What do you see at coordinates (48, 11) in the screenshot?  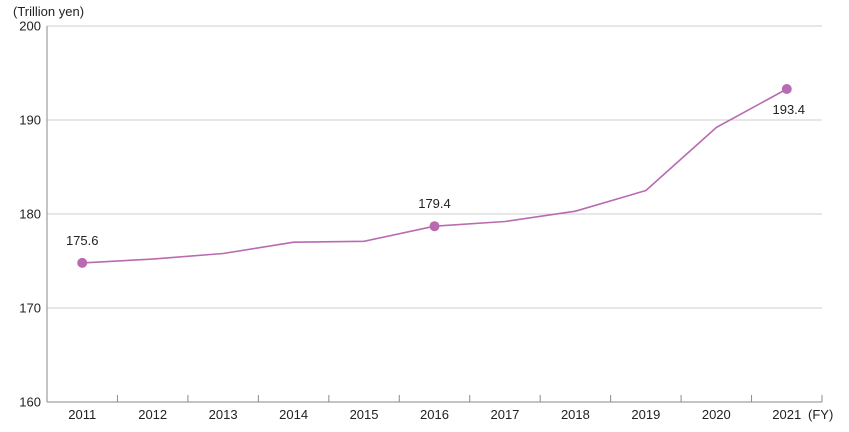 I see `y-axis-title: (Trillion yen)` at bounding box center [48, 11].